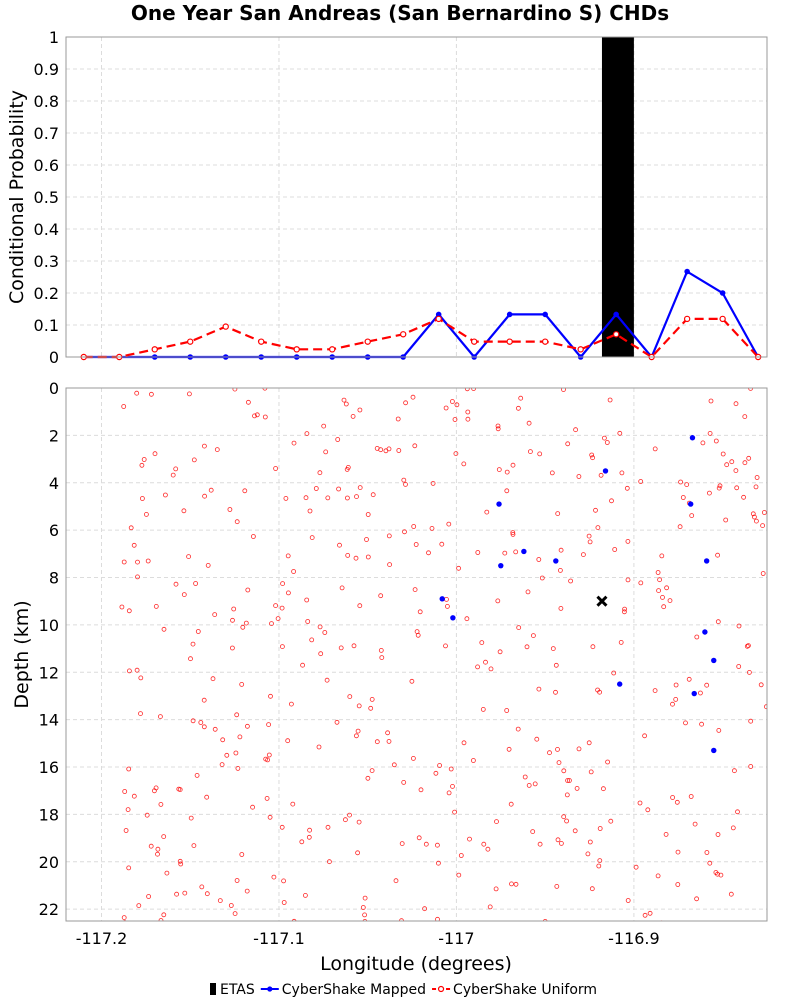  Describe the element at coordinates (354, 990) in the screenshot. I see `legend-label: CyberShake Mapped` at that location.